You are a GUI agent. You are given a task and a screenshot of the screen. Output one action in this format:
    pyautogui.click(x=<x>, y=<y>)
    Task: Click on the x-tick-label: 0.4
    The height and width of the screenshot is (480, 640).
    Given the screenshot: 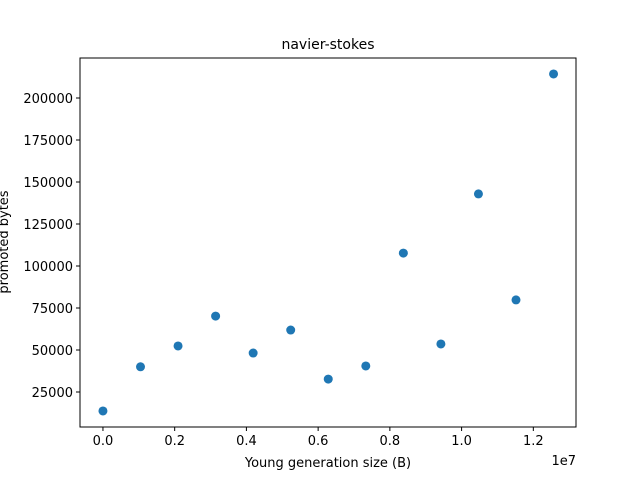 What is the action you would take?
    pyautogui.click(x=246, y=441)
    